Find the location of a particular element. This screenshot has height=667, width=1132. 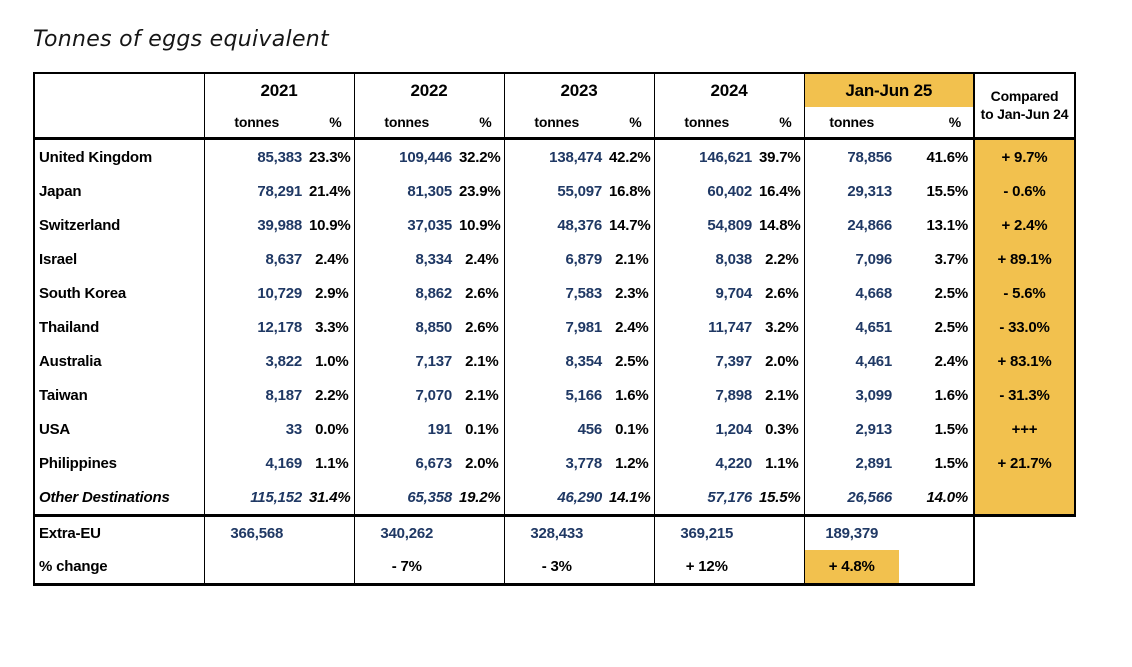

footer-value: 369,215 is located at coordinates (706, 532).